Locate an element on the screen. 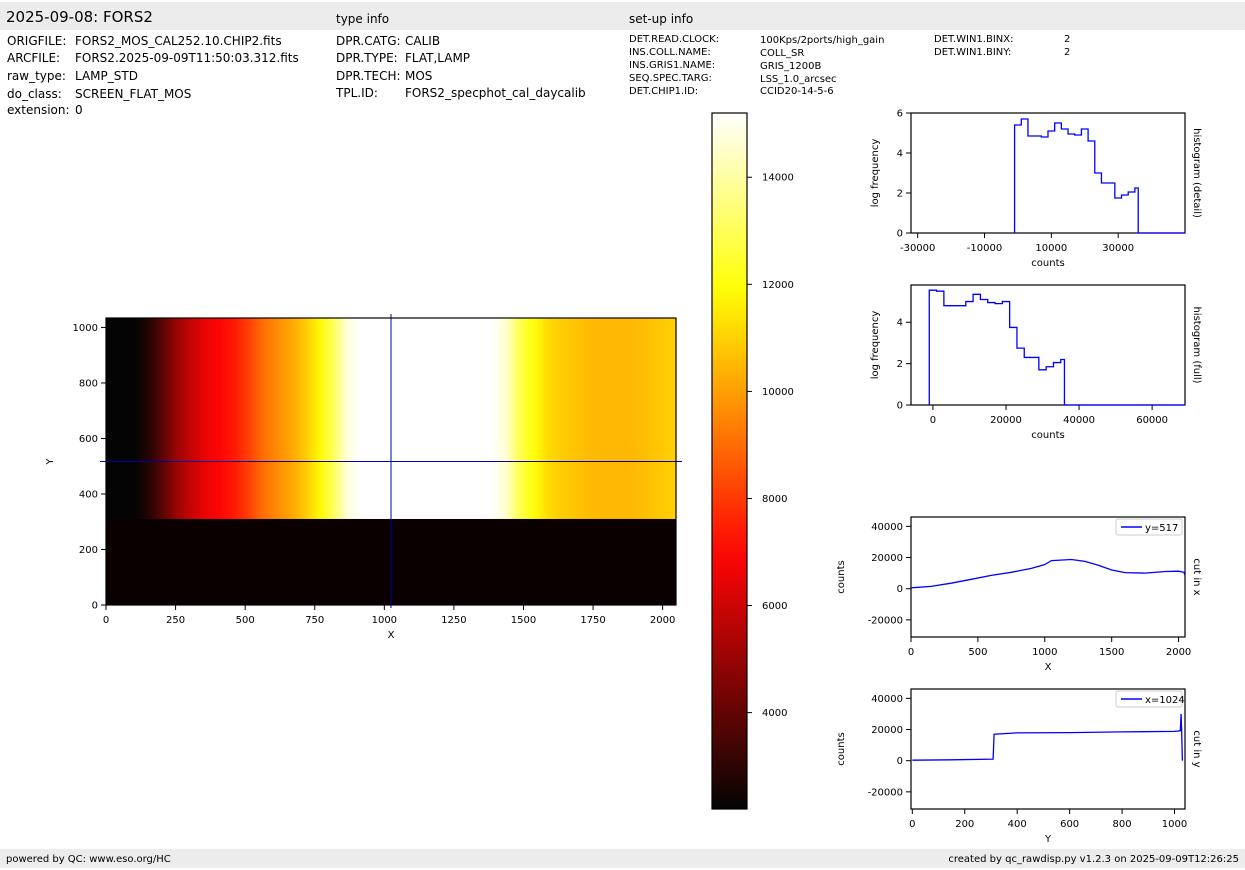 Image resolution: width=1245 pixels, height=870 pixels. image-x-tick-label: 2000 is located at coordinates (662, 620).